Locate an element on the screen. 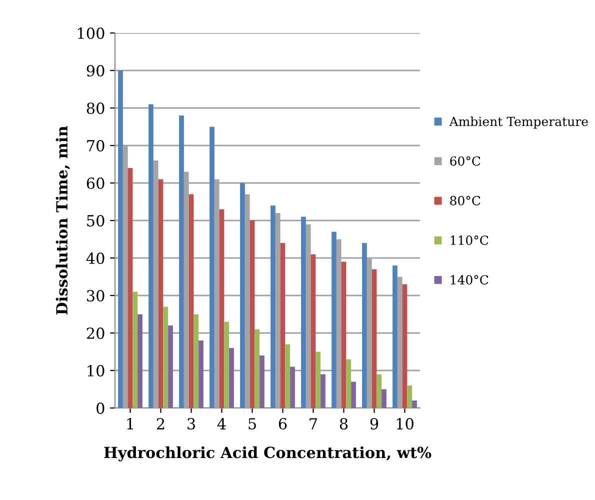 This screenshot has height=500, width=595. y-axis-title: Dissolution Time, min is located at coordinates (63, 220).